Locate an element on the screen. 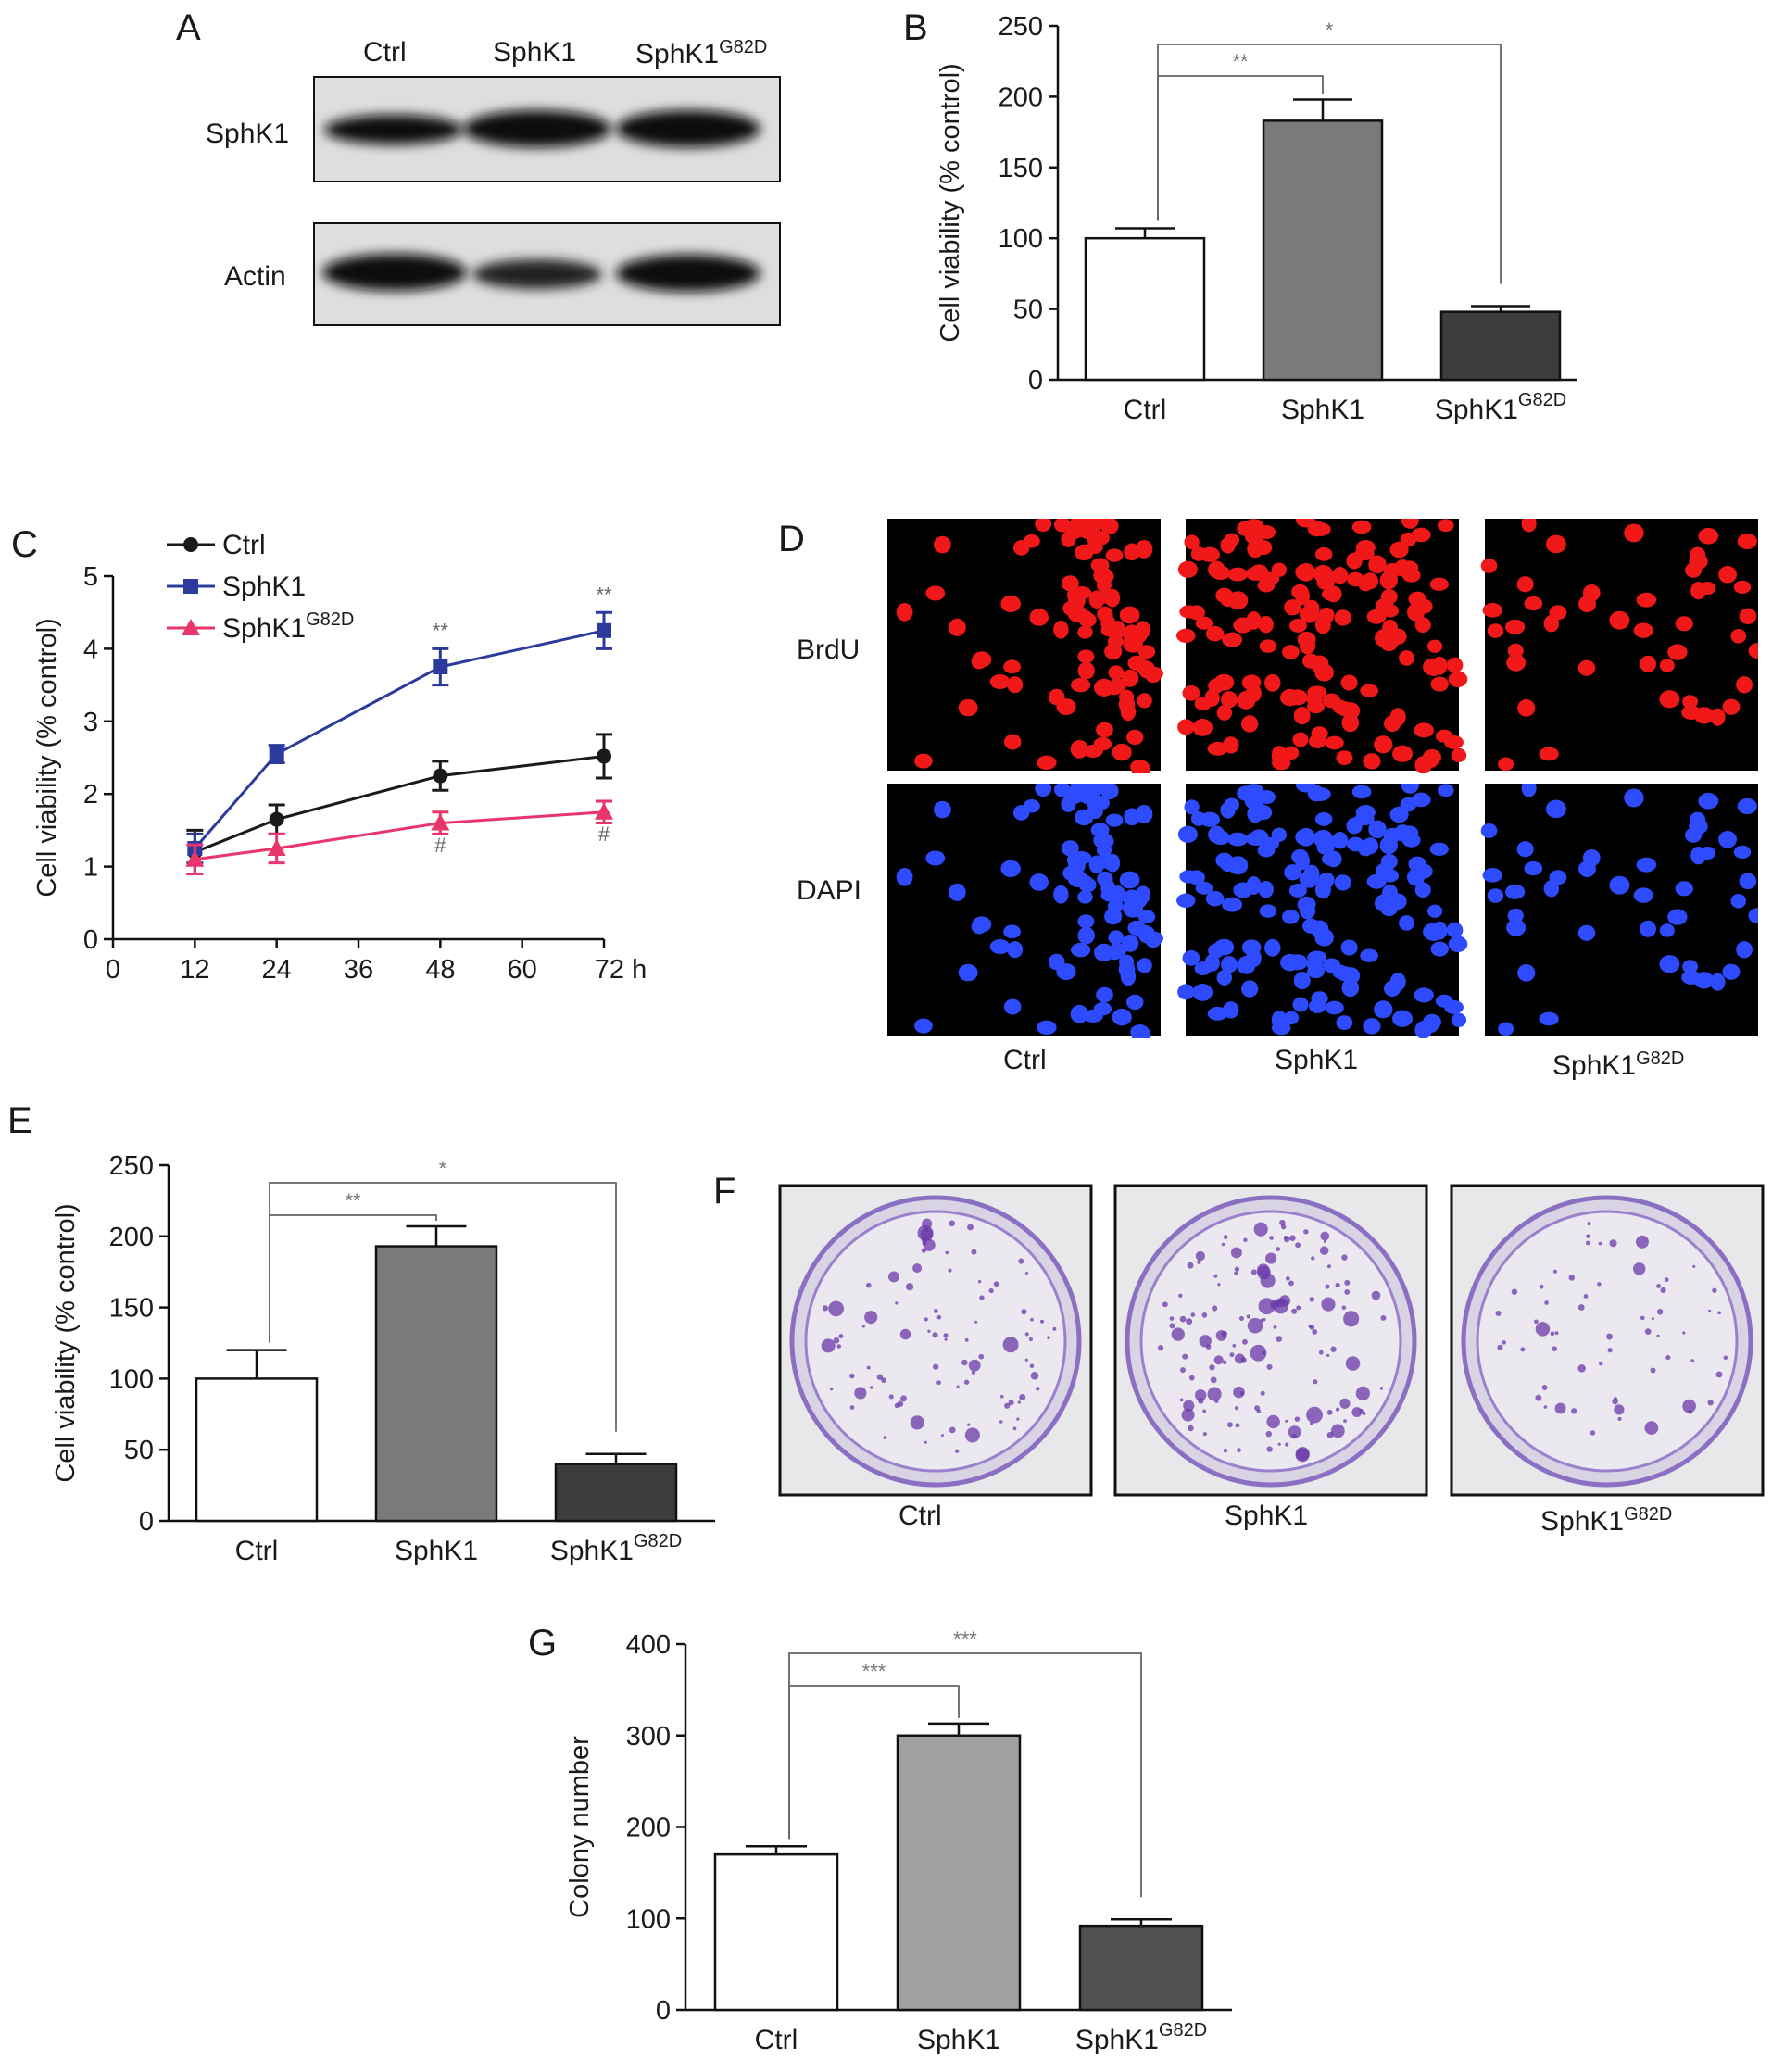  y-tick-label: 100 is located at coordinates (131, 1379).